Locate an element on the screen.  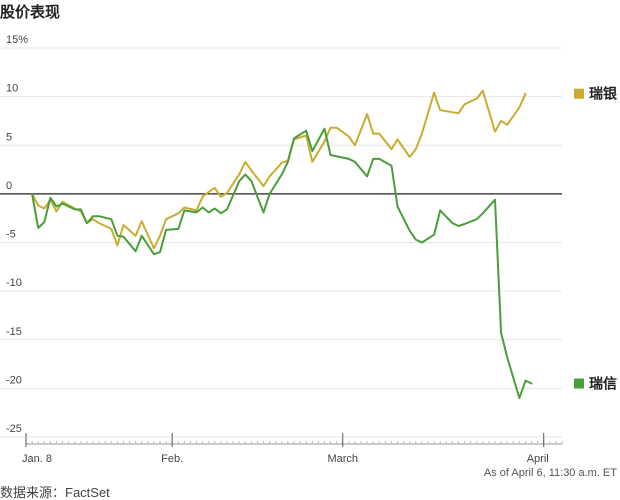
chart-title: 股价表现 is located at coordinates (30, 12).